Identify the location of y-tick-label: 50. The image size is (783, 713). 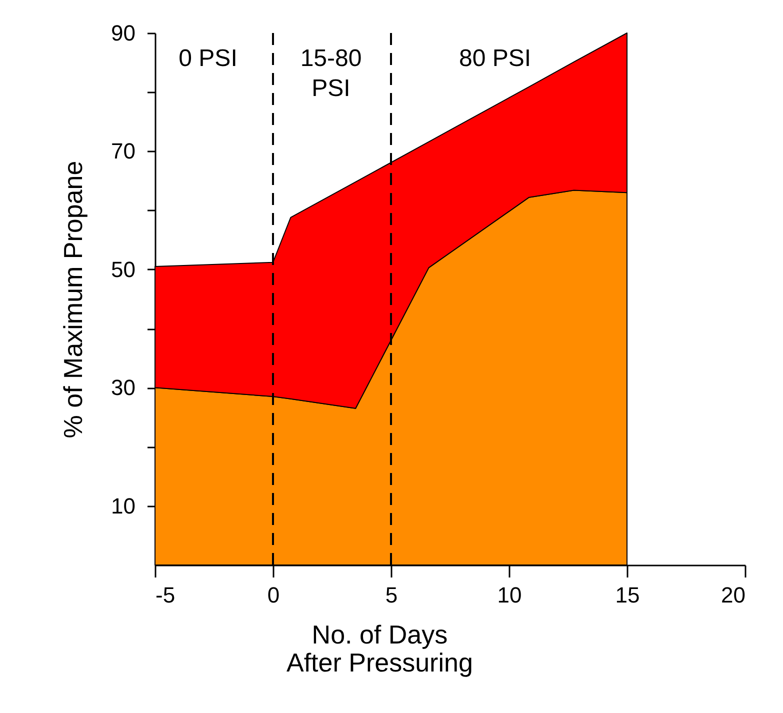
(123, 269).